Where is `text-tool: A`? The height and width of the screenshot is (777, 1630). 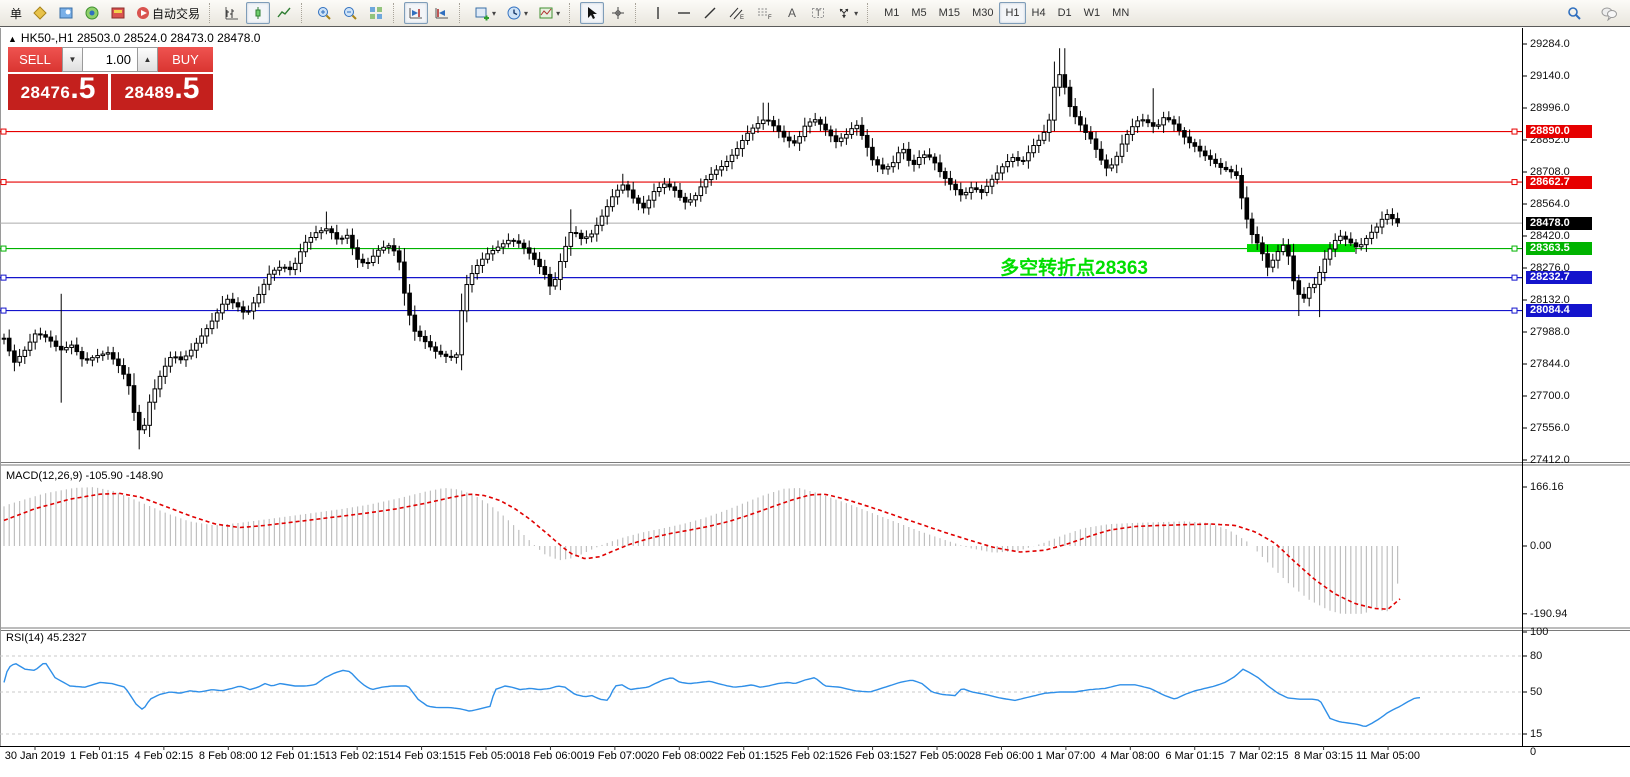
text-tool: A is located at coordinates (792, 13).